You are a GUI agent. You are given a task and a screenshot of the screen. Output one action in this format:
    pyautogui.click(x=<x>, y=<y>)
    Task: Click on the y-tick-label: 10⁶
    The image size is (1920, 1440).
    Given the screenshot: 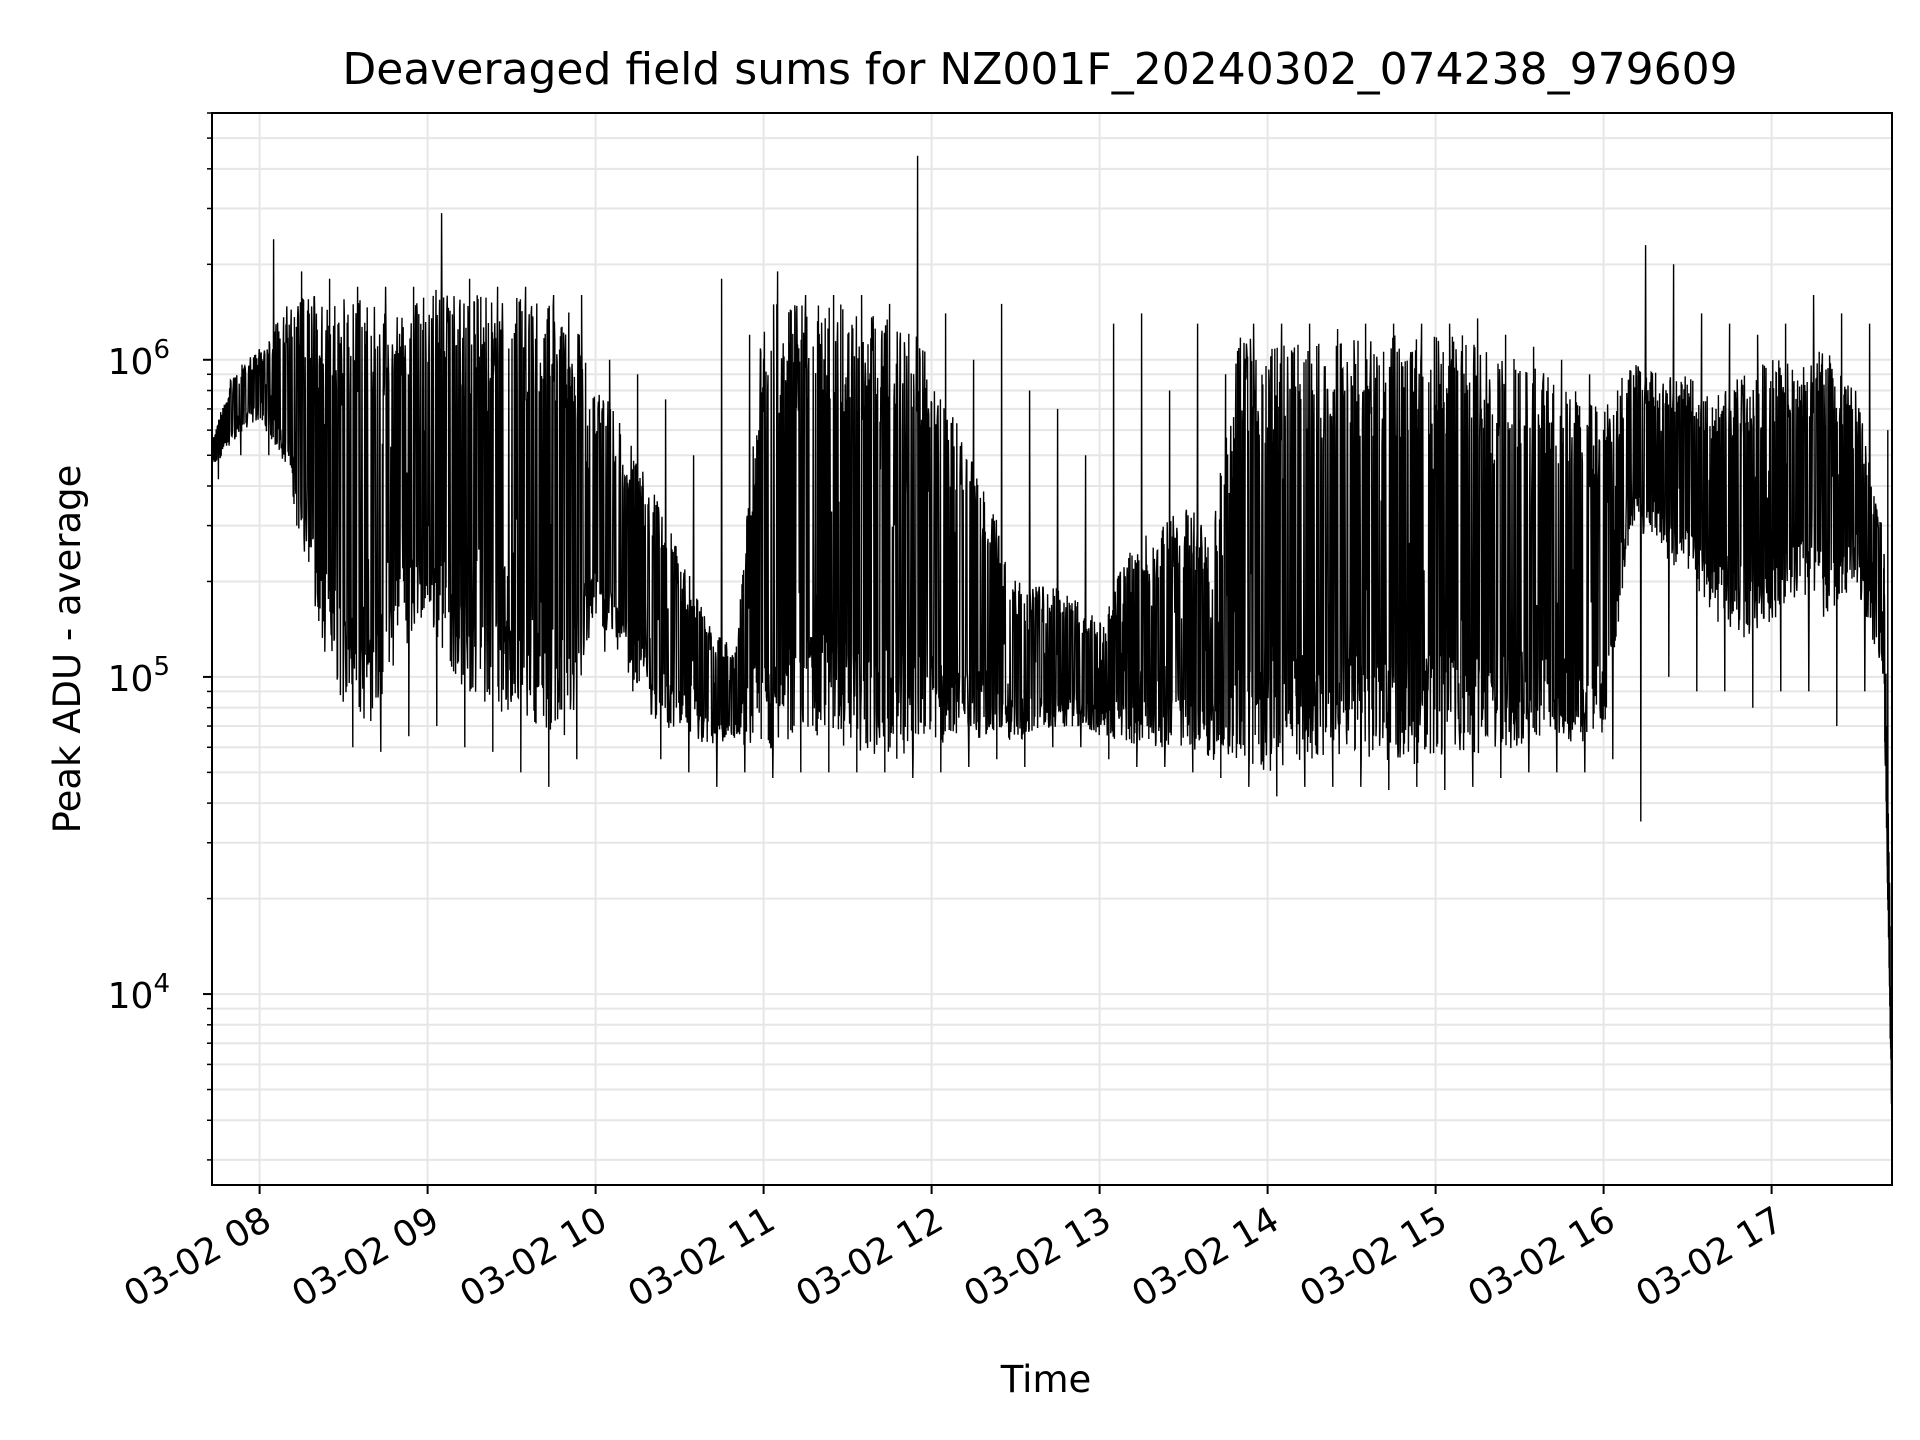 What is the action you would take?
    pyautogui.click(x=139, y=359)
    